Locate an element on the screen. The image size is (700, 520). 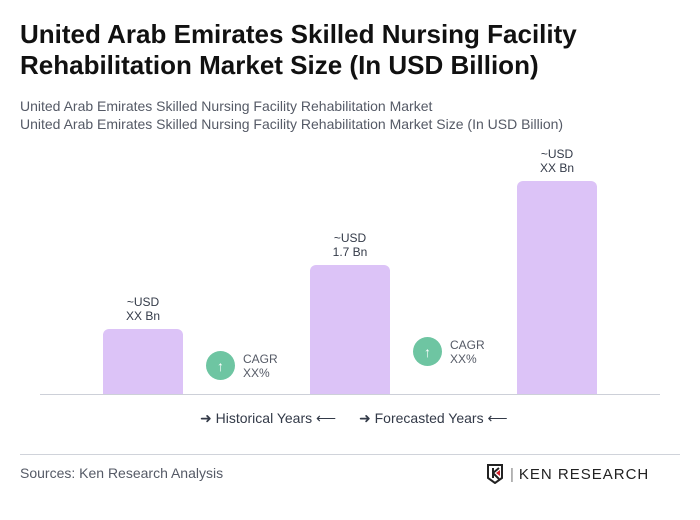
legend-forecasted: ➜ Forecasted Years ⟵ is located at coordinates (433, 418).